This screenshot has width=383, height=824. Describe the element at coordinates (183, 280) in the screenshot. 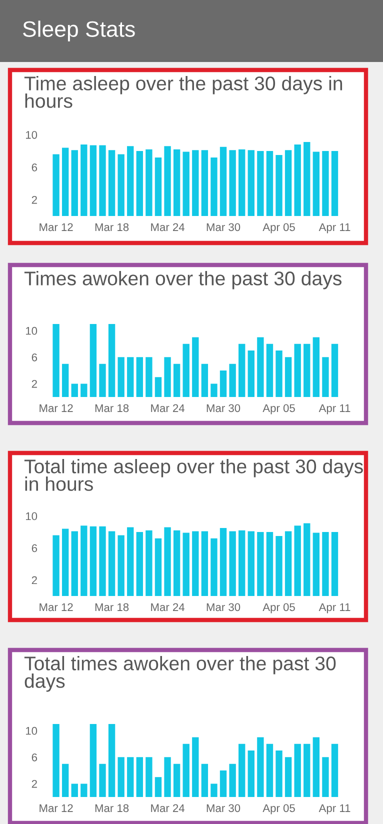

I see `chart-title: Times awoken over the past 30 days` at that location.